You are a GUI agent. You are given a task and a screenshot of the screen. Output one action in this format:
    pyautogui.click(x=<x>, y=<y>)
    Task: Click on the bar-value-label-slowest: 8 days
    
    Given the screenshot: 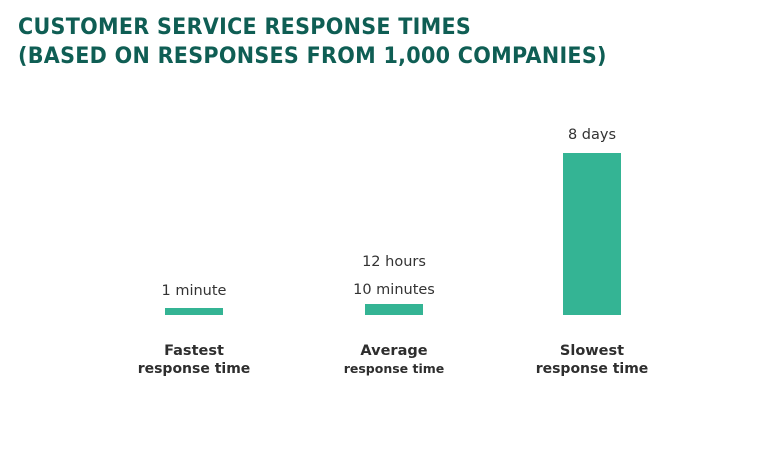 What is the action you would take?
    pyautogui.click(x=592, y=135)
    